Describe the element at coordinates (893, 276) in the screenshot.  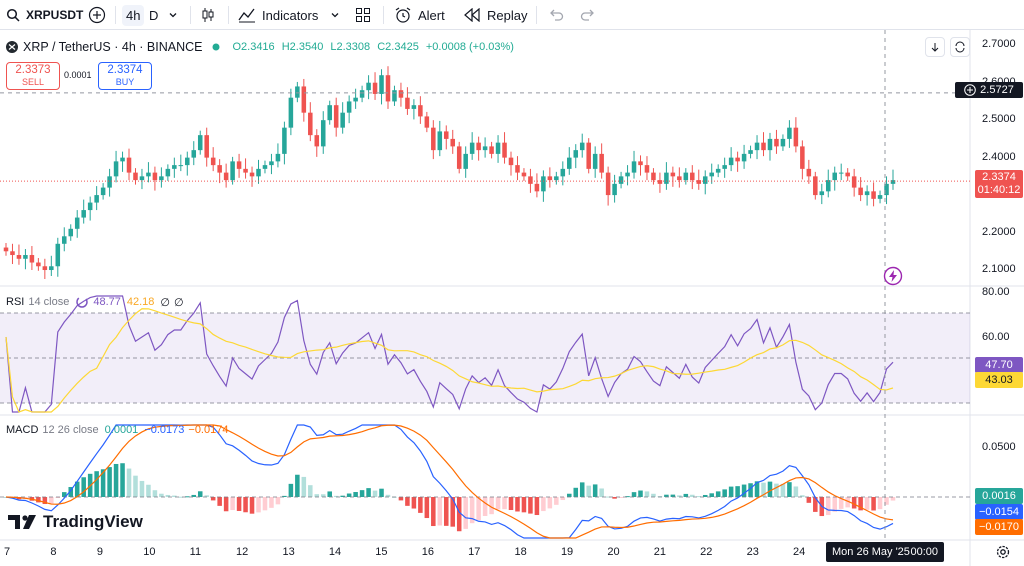
I see `flash-icon` at that location.